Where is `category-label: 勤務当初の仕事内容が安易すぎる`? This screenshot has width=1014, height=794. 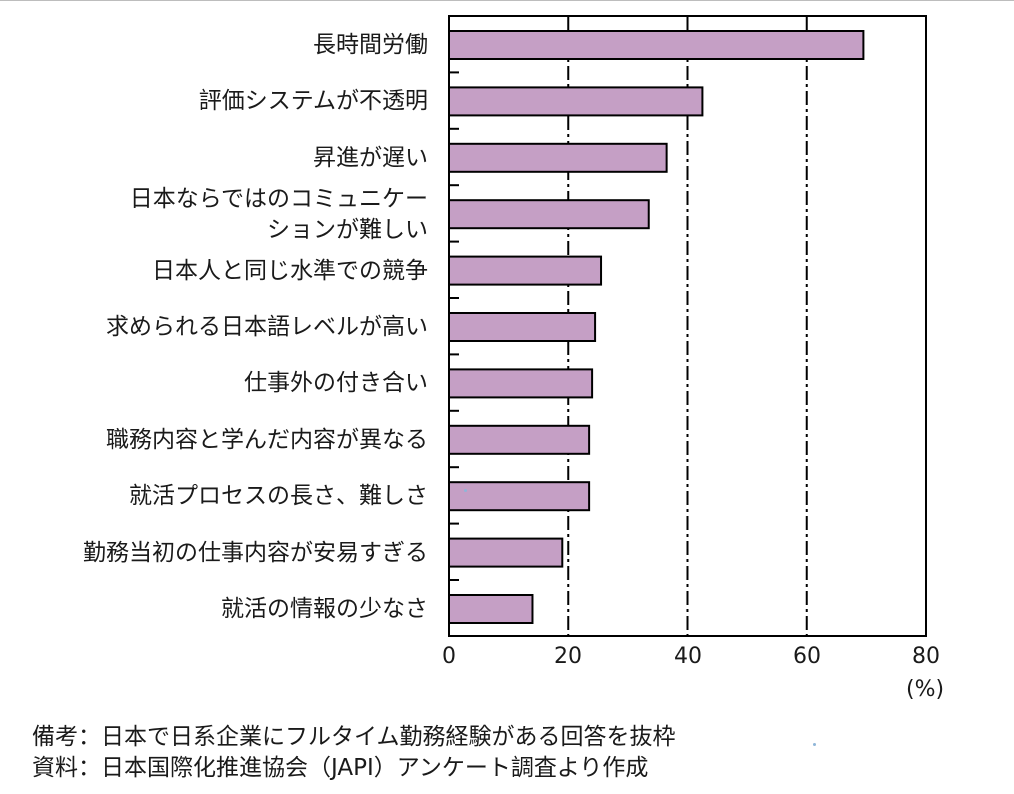 category-label: 勤務当初の仕事内容が安易すぎる is located at coordinates (255, 553).